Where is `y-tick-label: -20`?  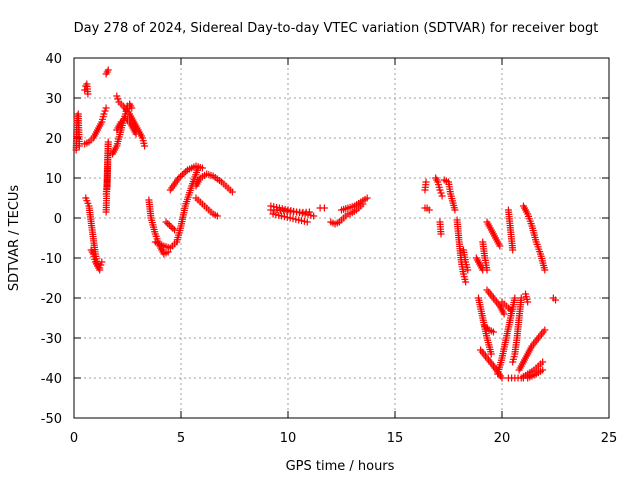 y-tick-label: -20 is located at coordinates (51, 299).